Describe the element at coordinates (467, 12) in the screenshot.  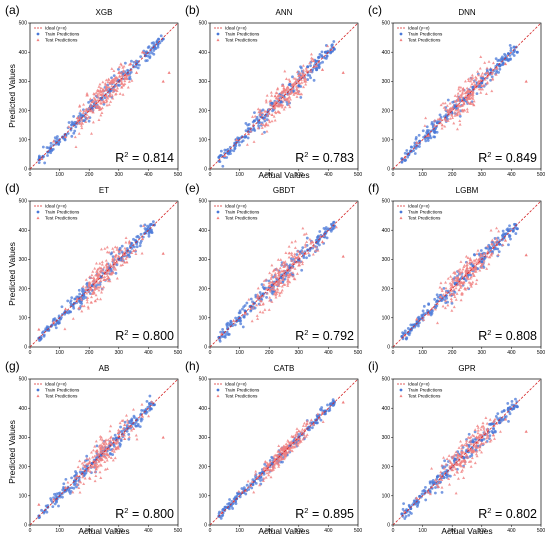
I see `panel-title: DNN` at that location.